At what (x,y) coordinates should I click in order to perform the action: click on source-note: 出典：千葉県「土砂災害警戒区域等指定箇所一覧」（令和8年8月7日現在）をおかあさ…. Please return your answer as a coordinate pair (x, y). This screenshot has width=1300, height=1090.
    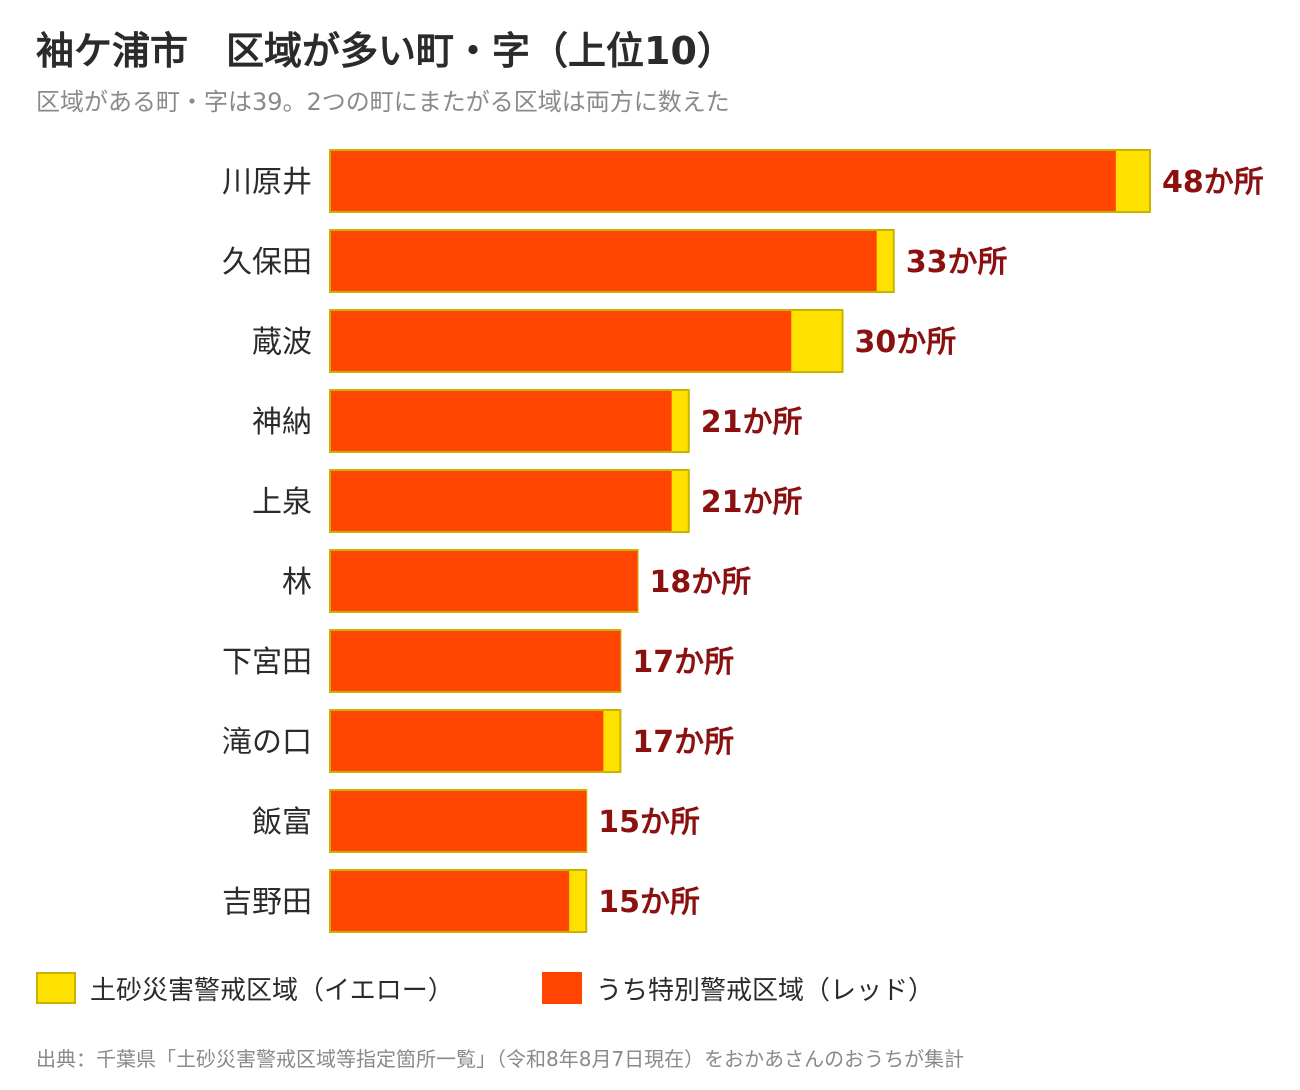
    Looking at the image, I should click on (500, 1059).